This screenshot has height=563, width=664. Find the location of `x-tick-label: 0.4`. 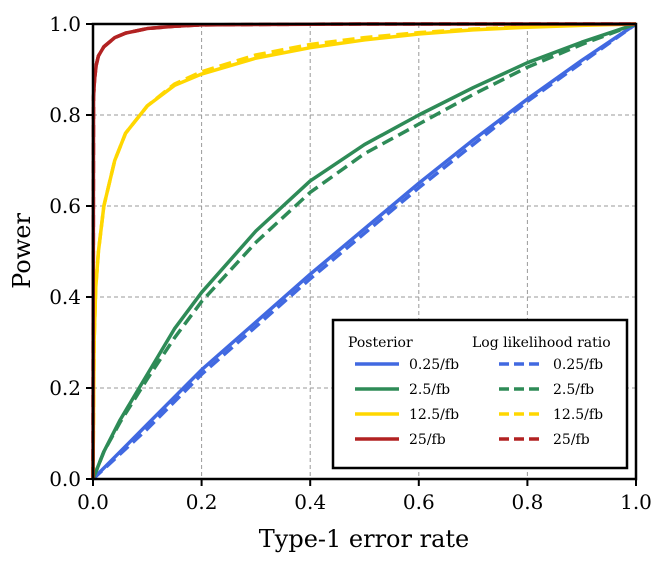

x-tick-label: 0.4 is located at coordinates (310, 502).